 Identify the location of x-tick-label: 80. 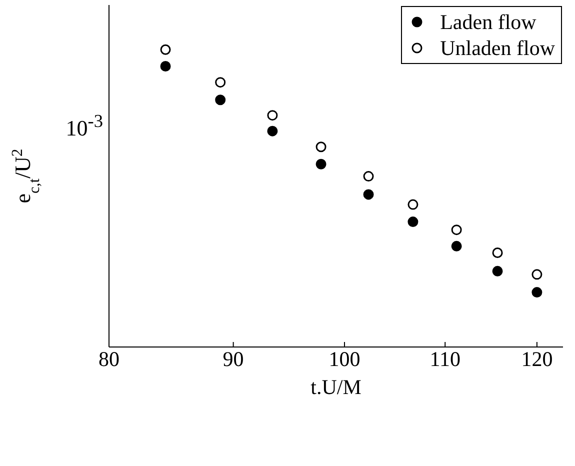
(109, 359).